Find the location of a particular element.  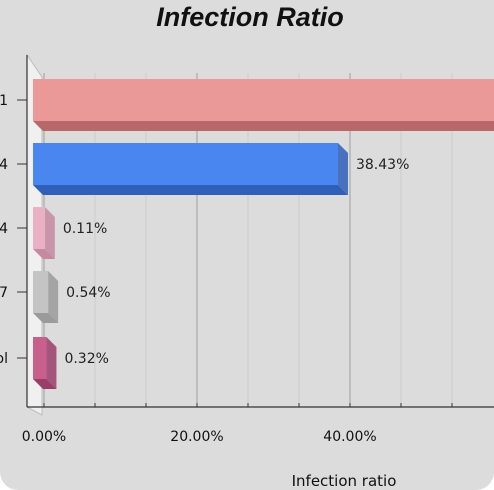

x-tick-label: 0.00% is located at coordinates (44, 437).